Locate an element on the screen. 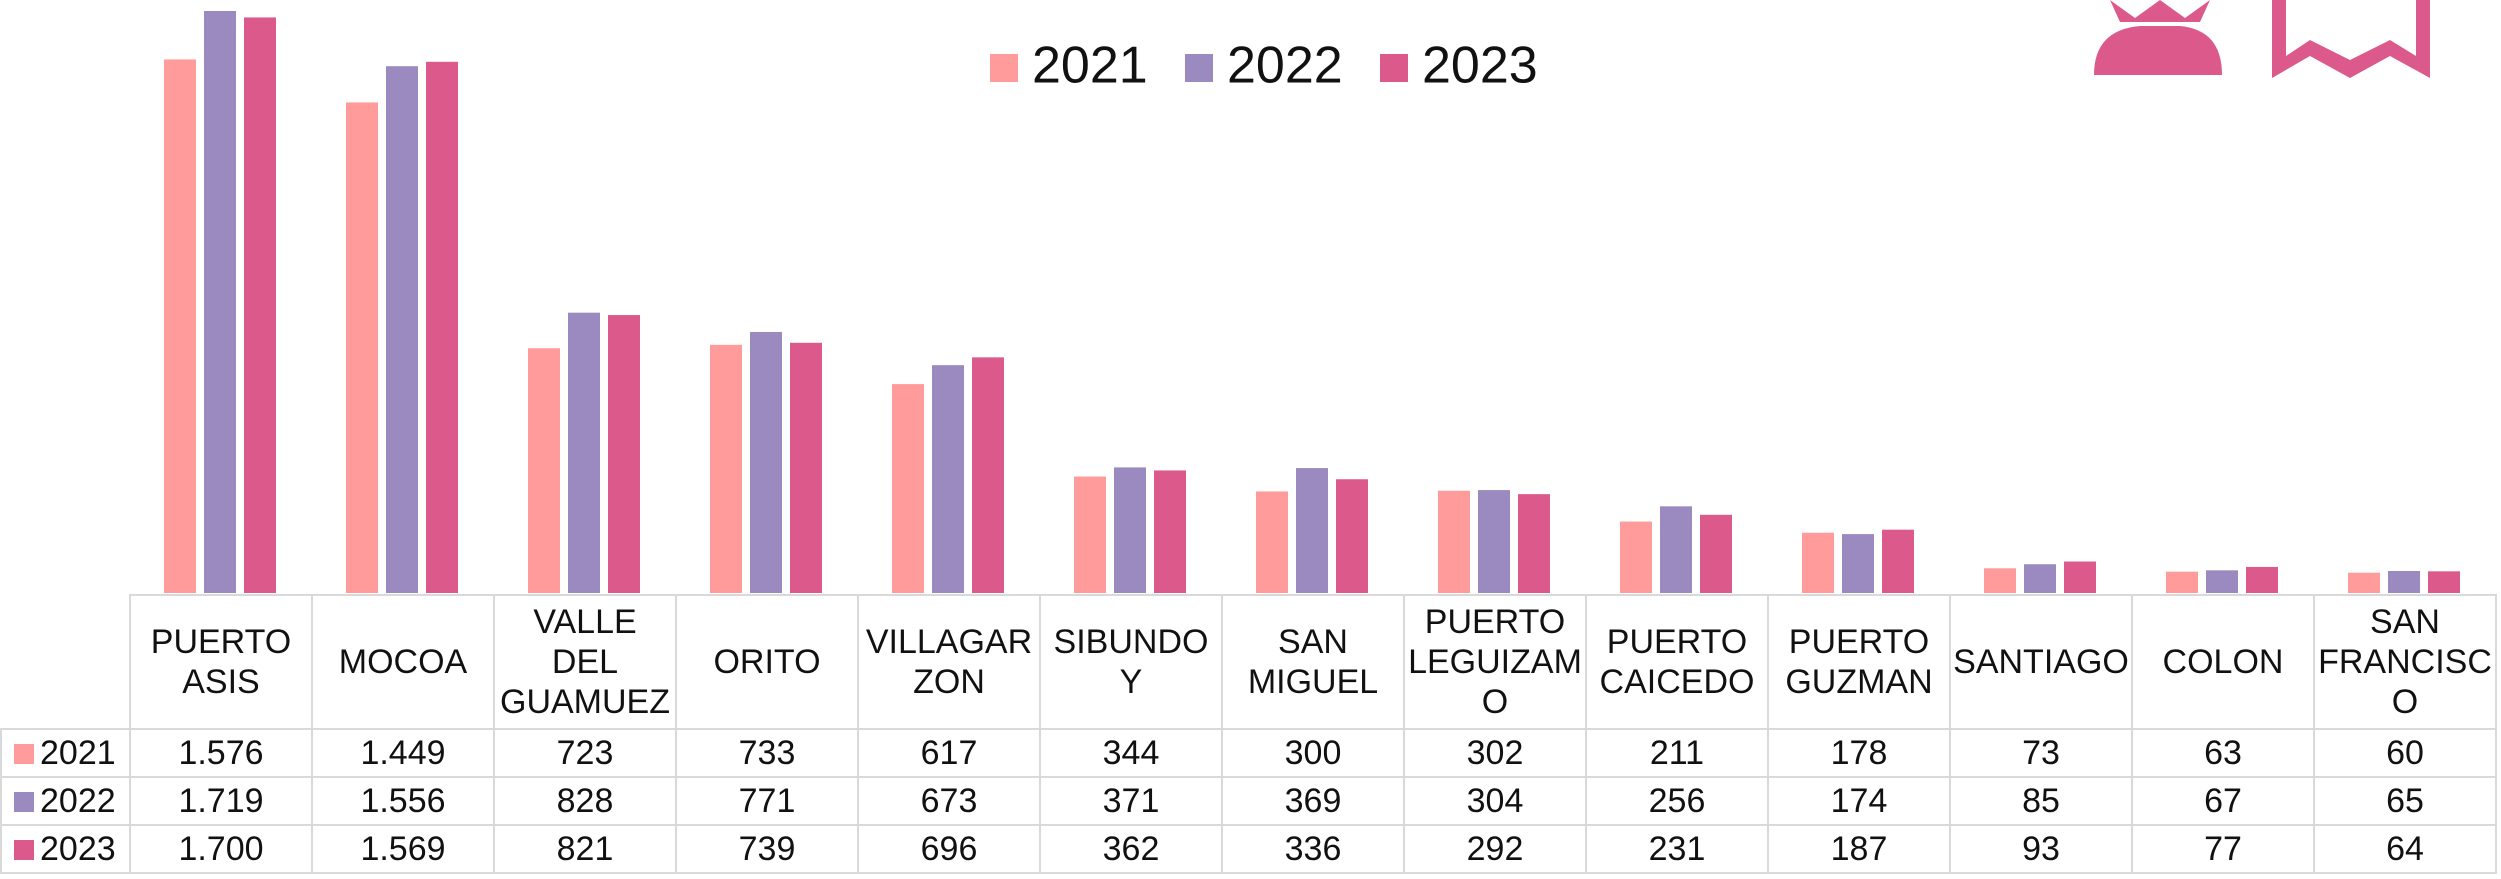  value-cell: 739 is located at coordinates (767, 849).